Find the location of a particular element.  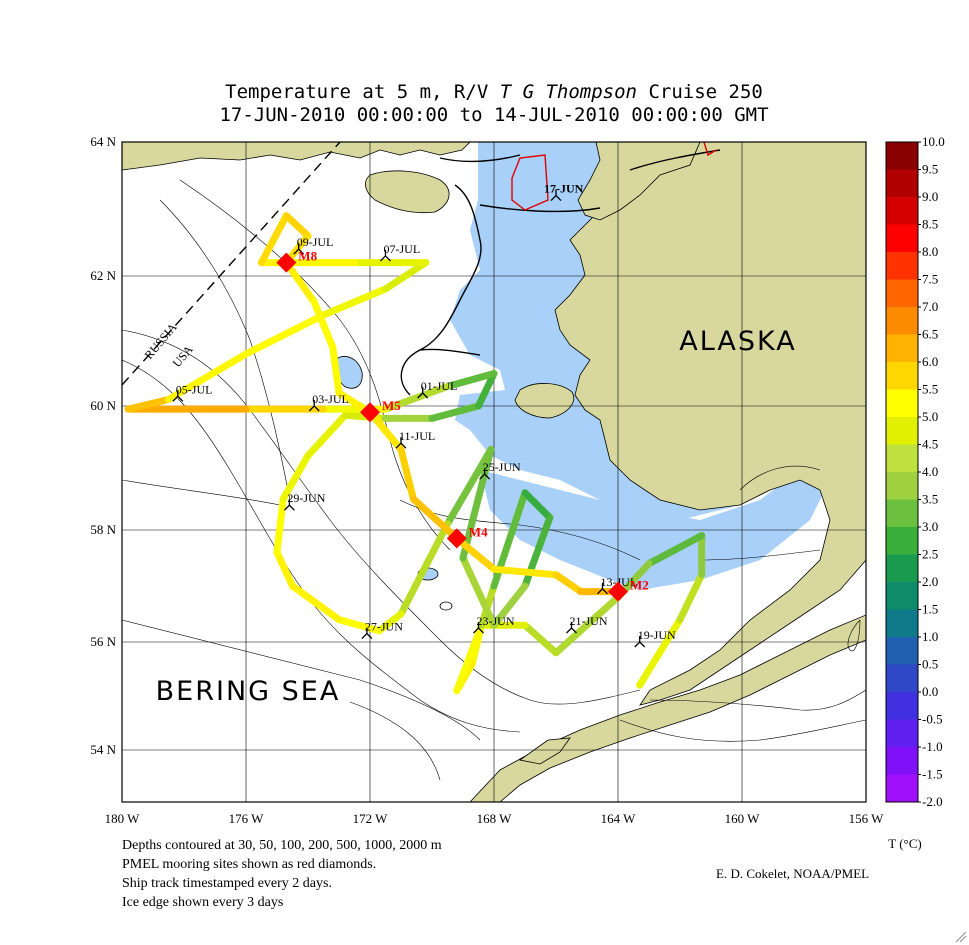

colorbar-label: 2.0 is located at coordinates (930, 581).